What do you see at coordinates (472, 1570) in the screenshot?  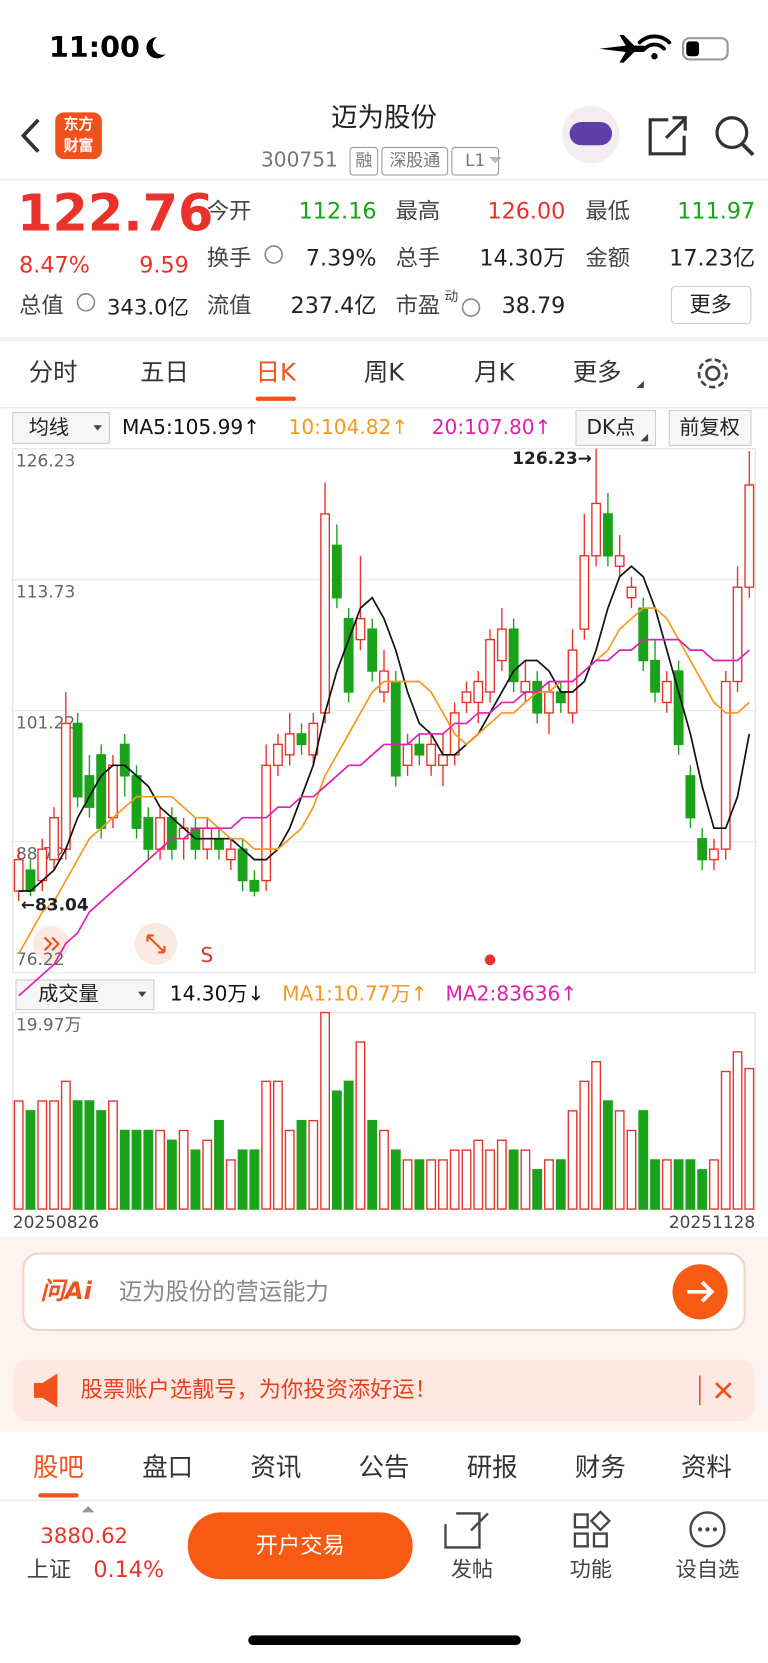 I see `action-label: 发帖` at bounding box center [472, 1570].